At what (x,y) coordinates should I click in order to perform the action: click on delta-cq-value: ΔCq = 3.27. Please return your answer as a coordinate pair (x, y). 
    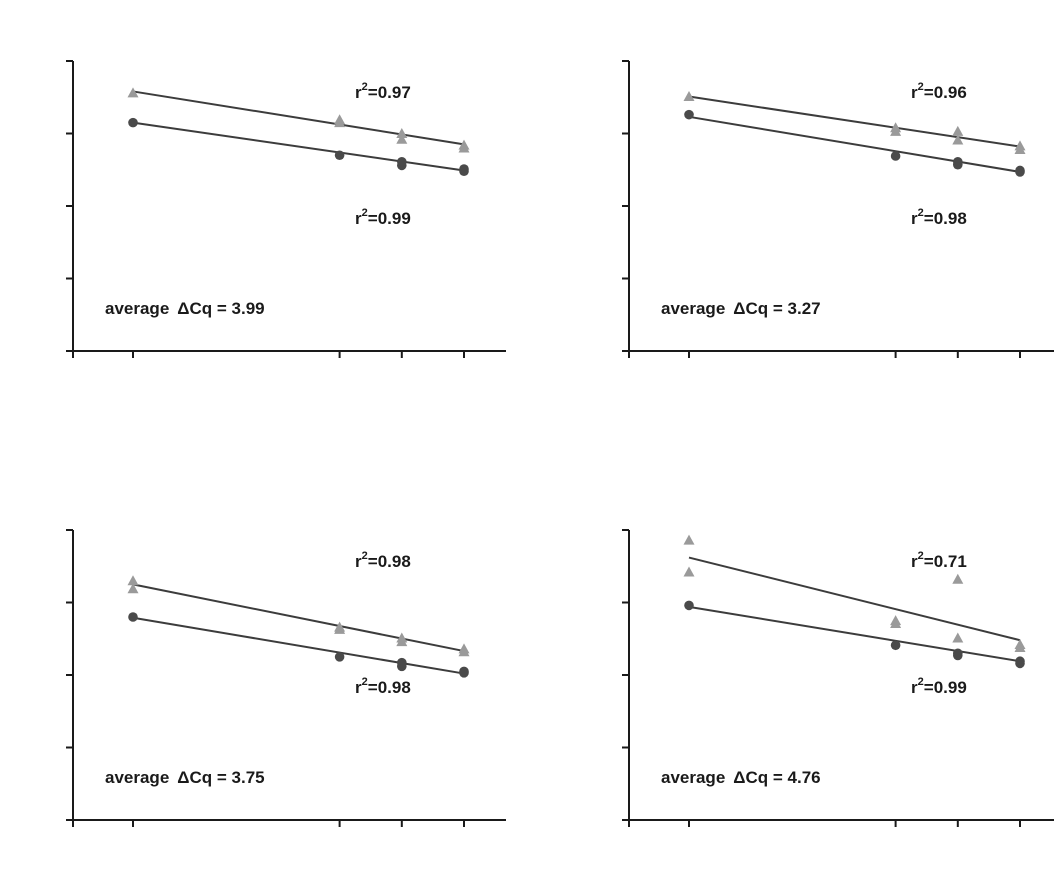
    Looking at the image, I should click on (776, 308).